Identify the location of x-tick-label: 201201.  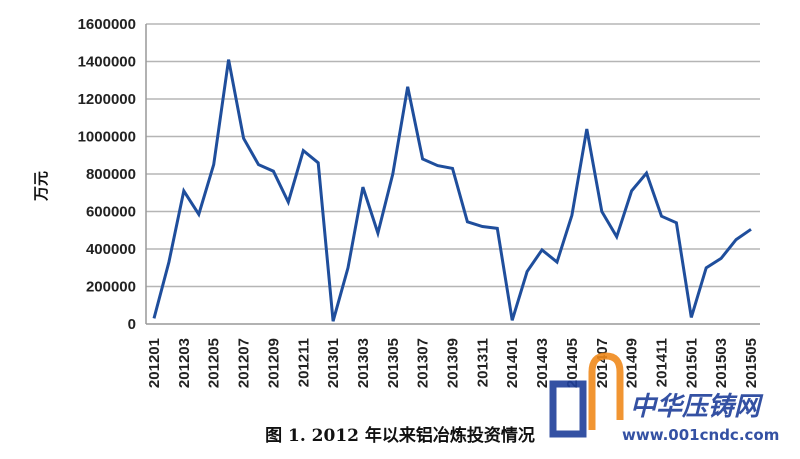
(154, 363).